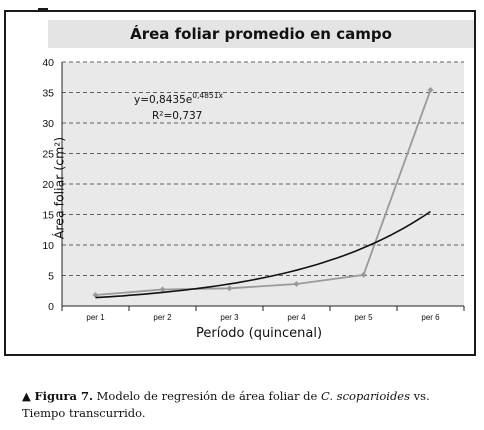  I want to click on caption-text-before: Modelo de regresión de área foliar de, so click(206, 396).